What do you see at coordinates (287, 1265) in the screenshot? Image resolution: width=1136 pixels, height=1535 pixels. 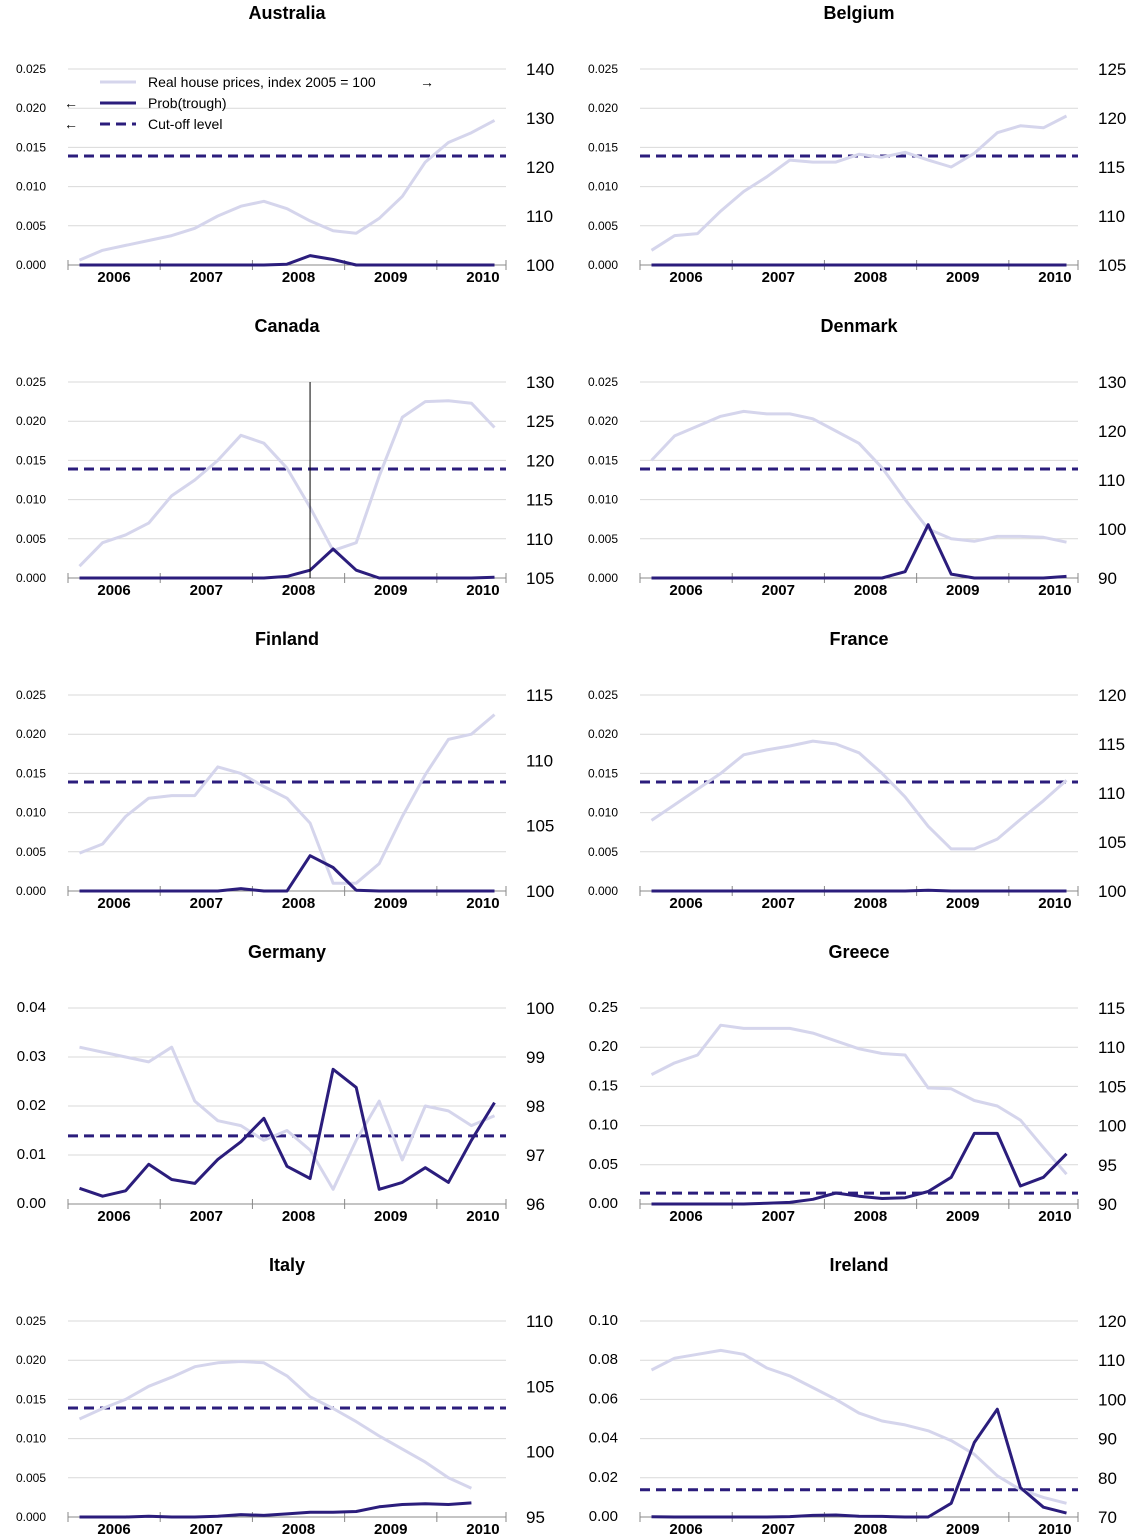 I see `panel-title: Italy` at bounding box center [287, 1265].